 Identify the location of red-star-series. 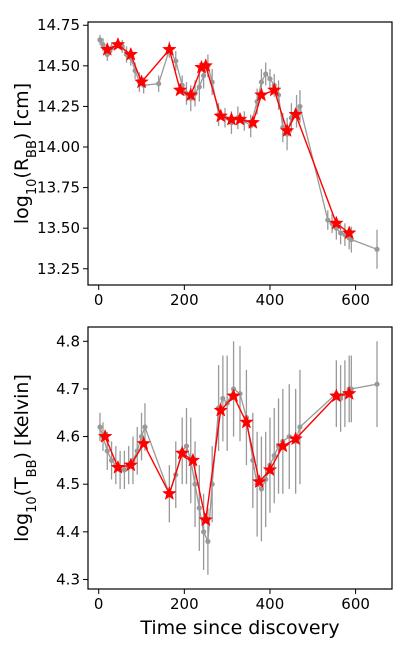
(227, 456).